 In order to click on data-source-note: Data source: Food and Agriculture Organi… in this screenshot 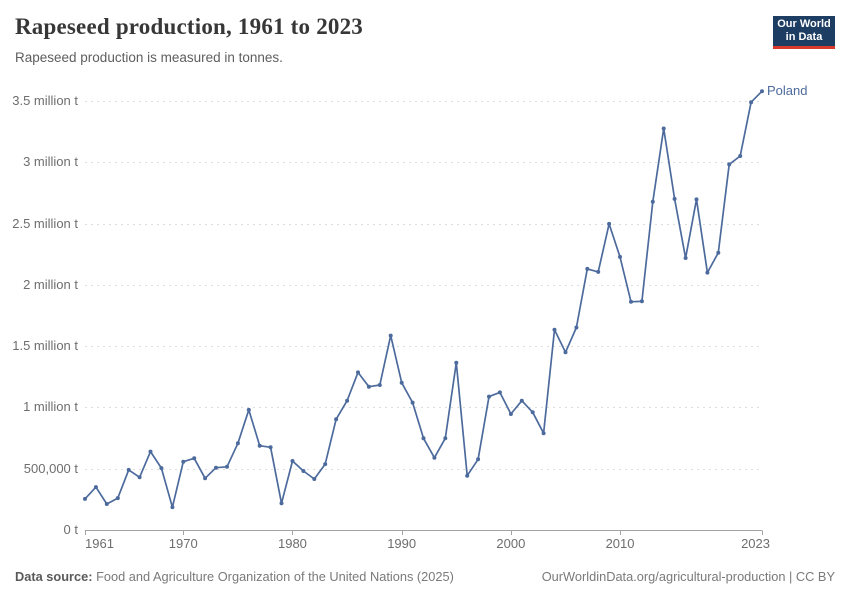, I will do `click(234, 576)`.